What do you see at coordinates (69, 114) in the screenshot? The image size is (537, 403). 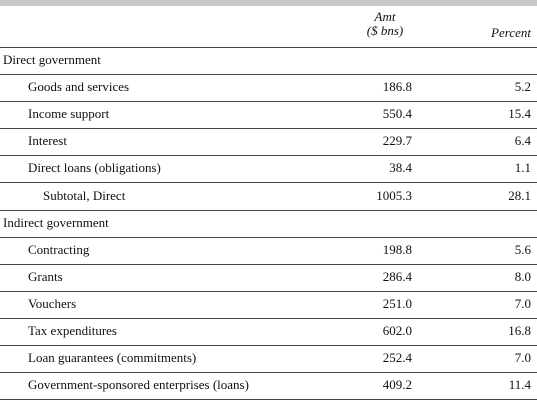 I see `row-label: Income support` at bounding box center [69, 114].